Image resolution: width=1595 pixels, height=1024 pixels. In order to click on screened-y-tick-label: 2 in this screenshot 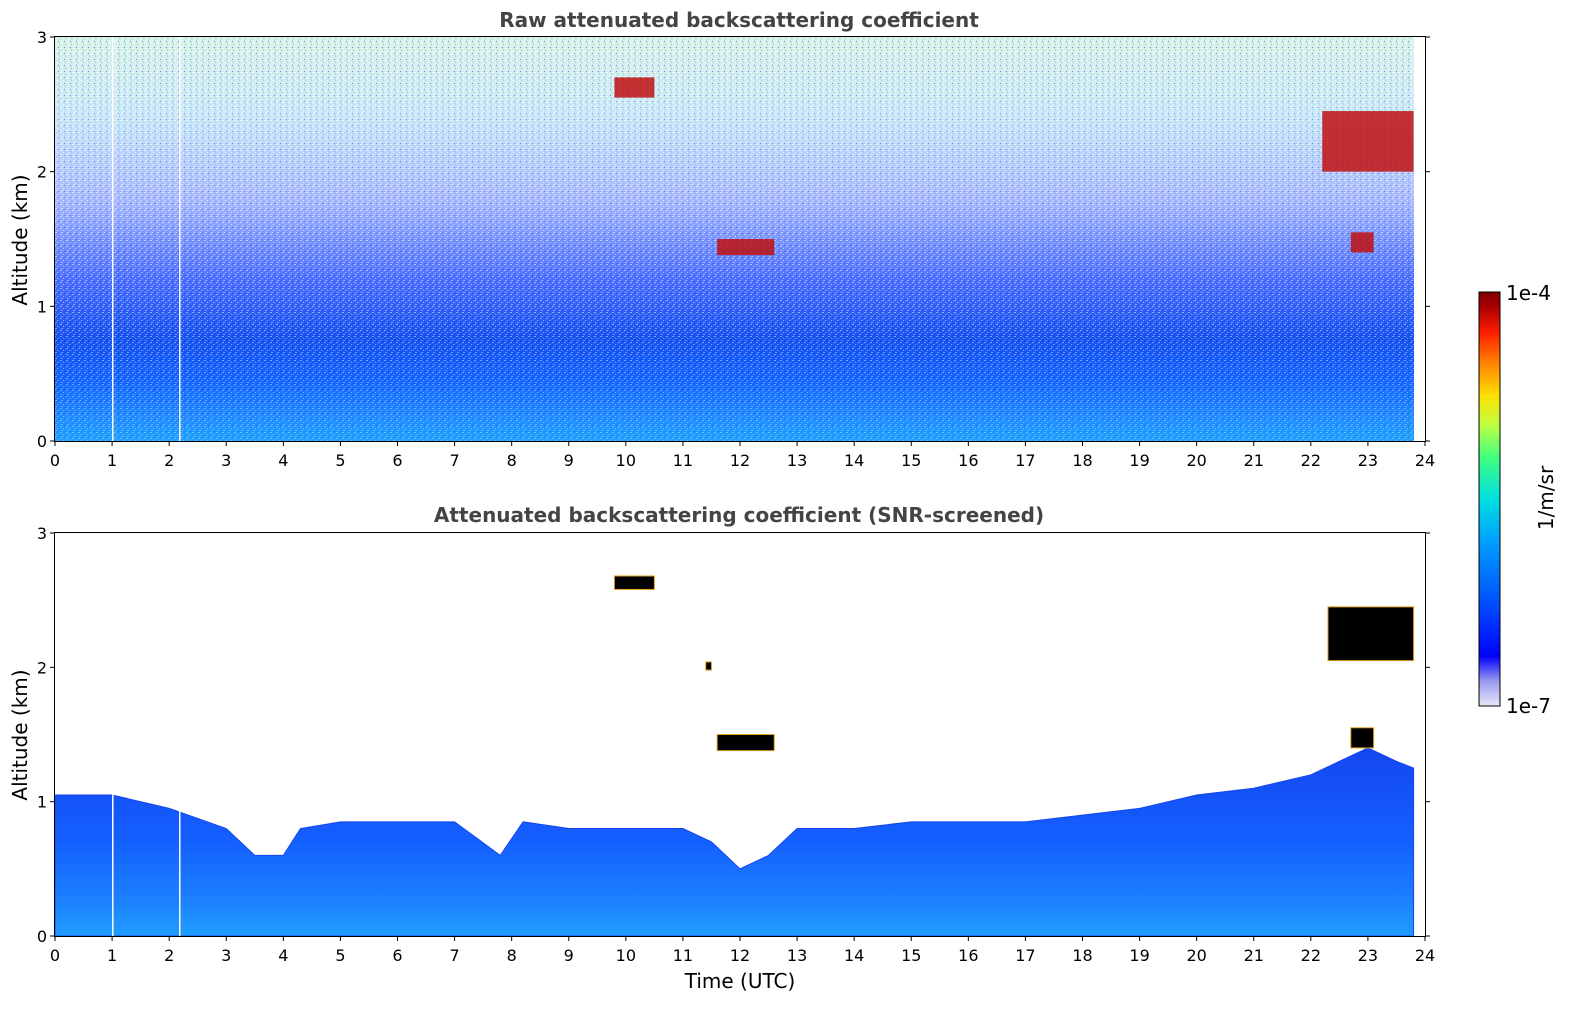, I will do `click(42, 667)`.